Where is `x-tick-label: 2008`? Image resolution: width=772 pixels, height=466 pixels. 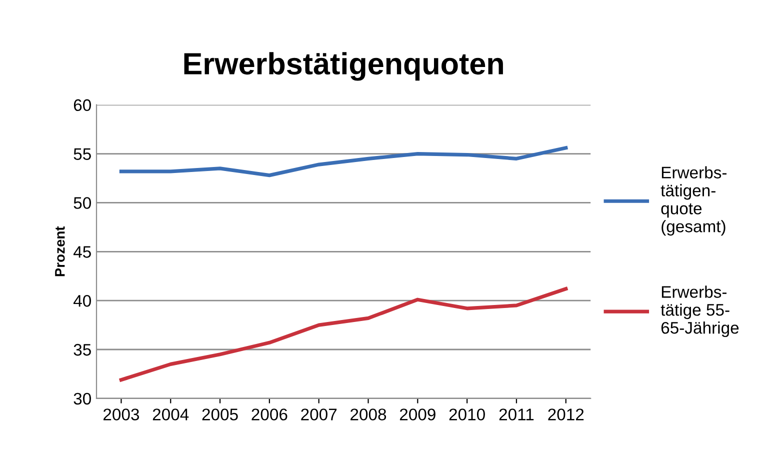 x-tick-label: 2008 is located at coordinates (368, 414).